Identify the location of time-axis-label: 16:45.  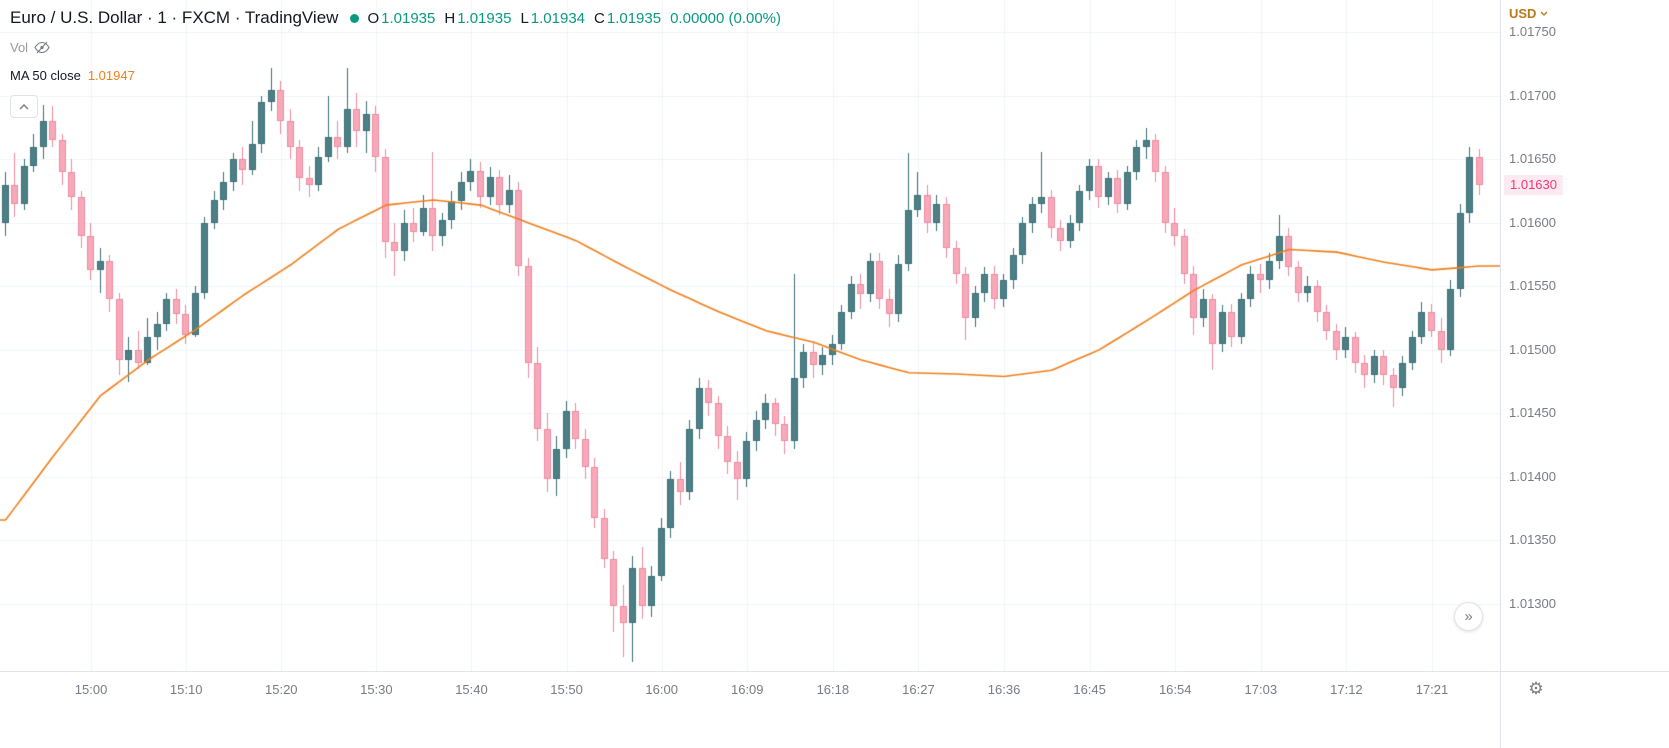
(1089, 689).